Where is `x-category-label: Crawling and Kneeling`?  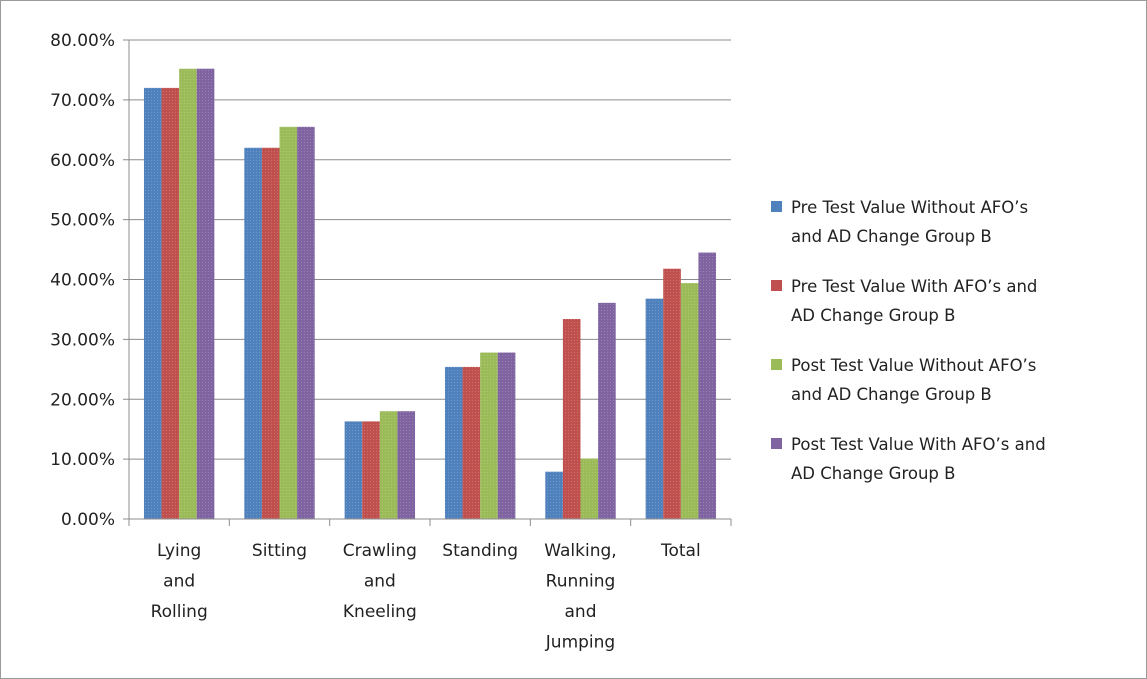 x-category-label: Crawling and Kneeling is located at coordinates (380, 581).